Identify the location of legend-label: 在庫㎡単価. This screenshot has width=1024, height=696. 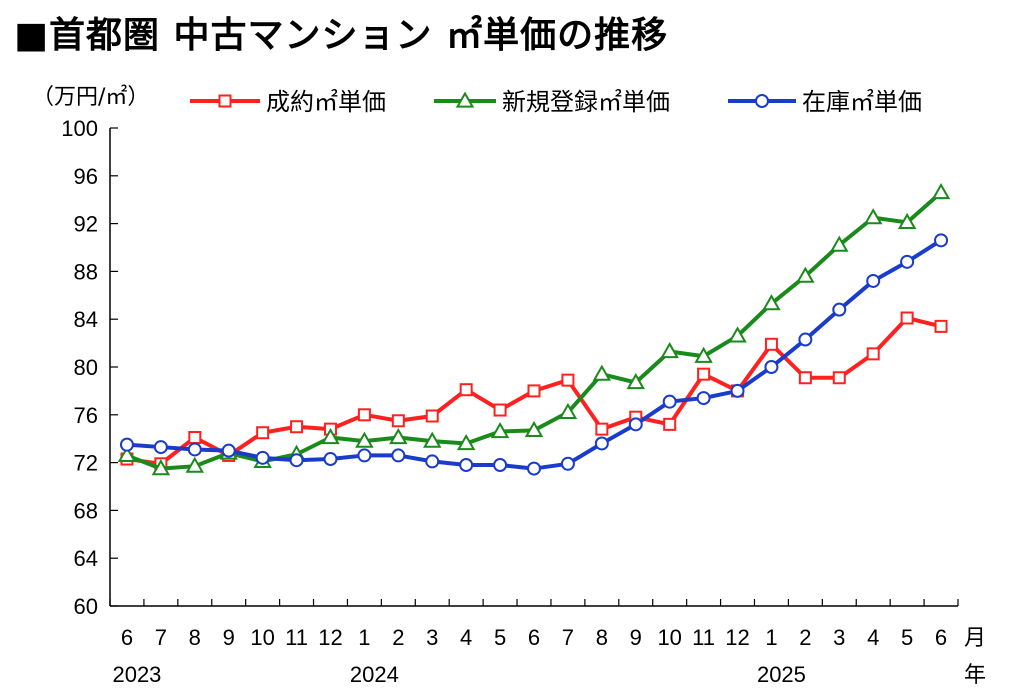
(862, 102).